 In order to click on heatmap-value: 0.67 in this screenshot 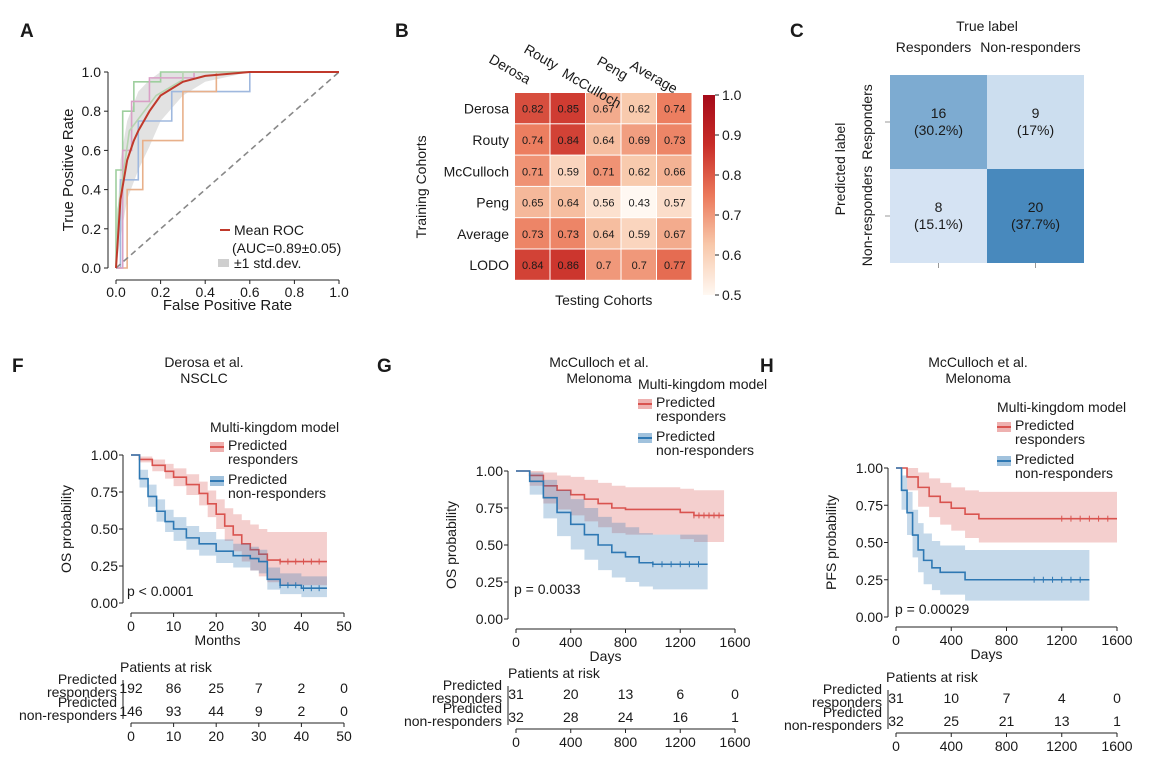, I will do `click(603, 110)`.